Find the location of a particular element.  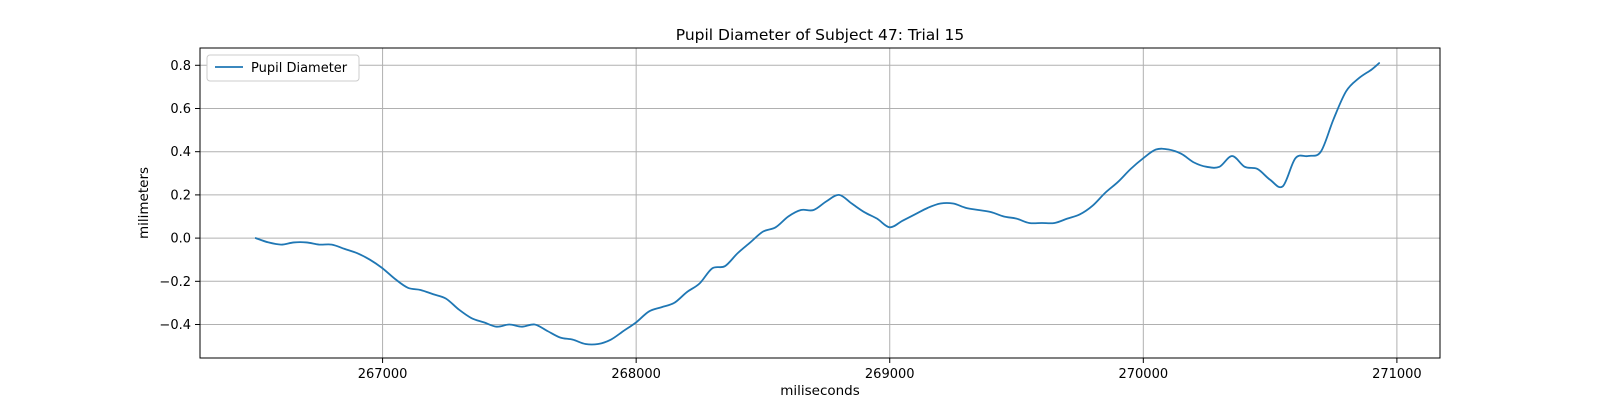

y-axis-label: milimeters is located at coordinates (144, 203).